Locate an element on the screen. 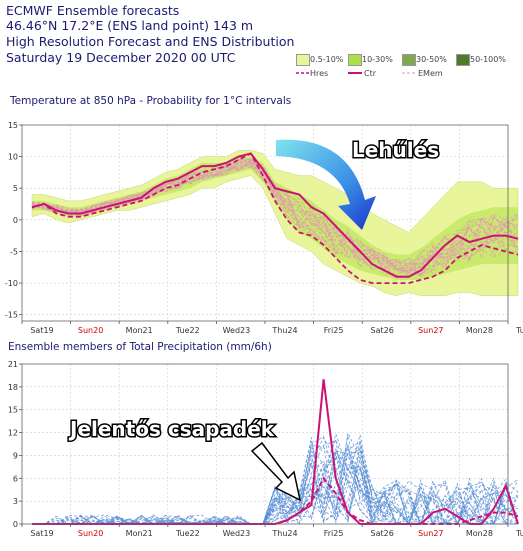 The image size is (523, 551). y-tick-label: -15 is located at coordinates (11, 315).